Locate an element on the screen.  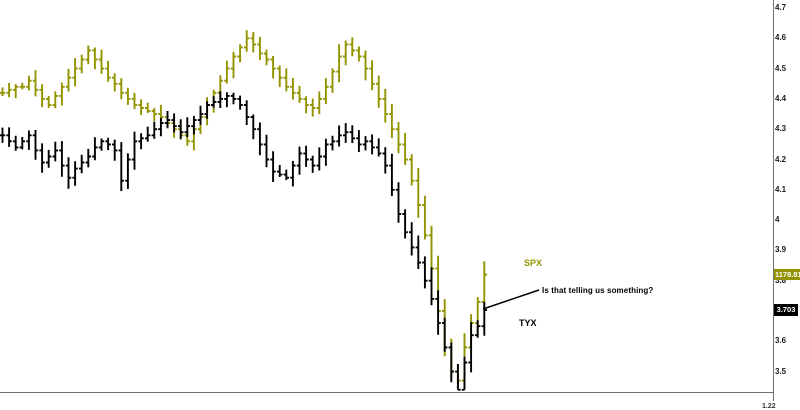
spx-last-price-badge: 1178.81 is located at coordinates (787, 275).